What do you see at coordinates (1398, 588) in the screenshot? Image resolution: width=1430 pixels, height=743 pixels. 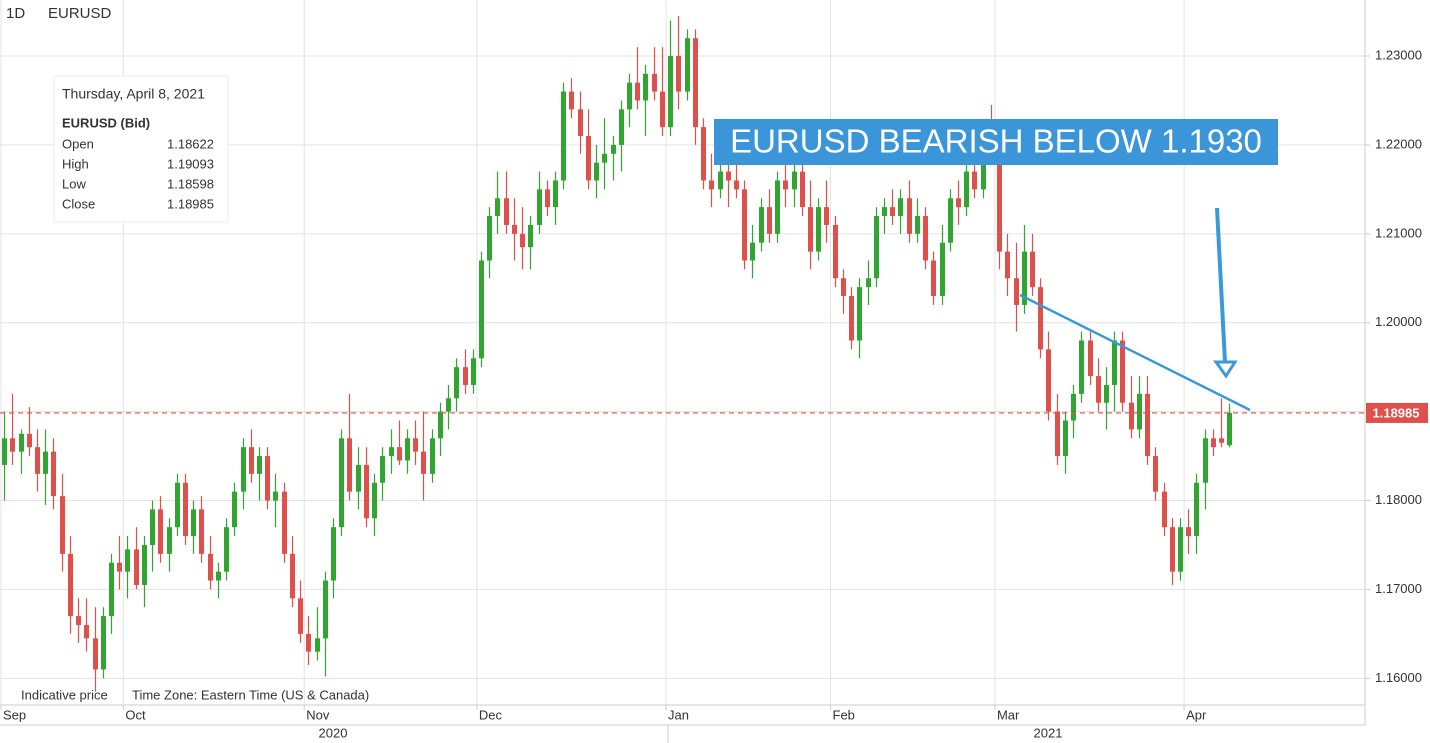 I see `y-tick-label: 1.17000` at bounding box center [1398, 588].